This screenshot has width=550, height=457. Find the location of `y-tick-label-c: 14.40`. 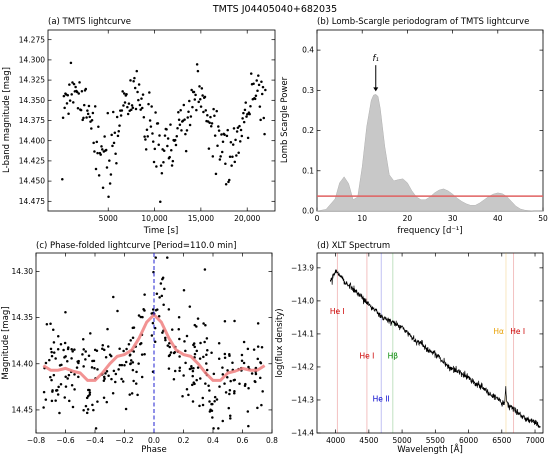

y-tick-label-c: 14.40 is located at coordinates (23, 363).